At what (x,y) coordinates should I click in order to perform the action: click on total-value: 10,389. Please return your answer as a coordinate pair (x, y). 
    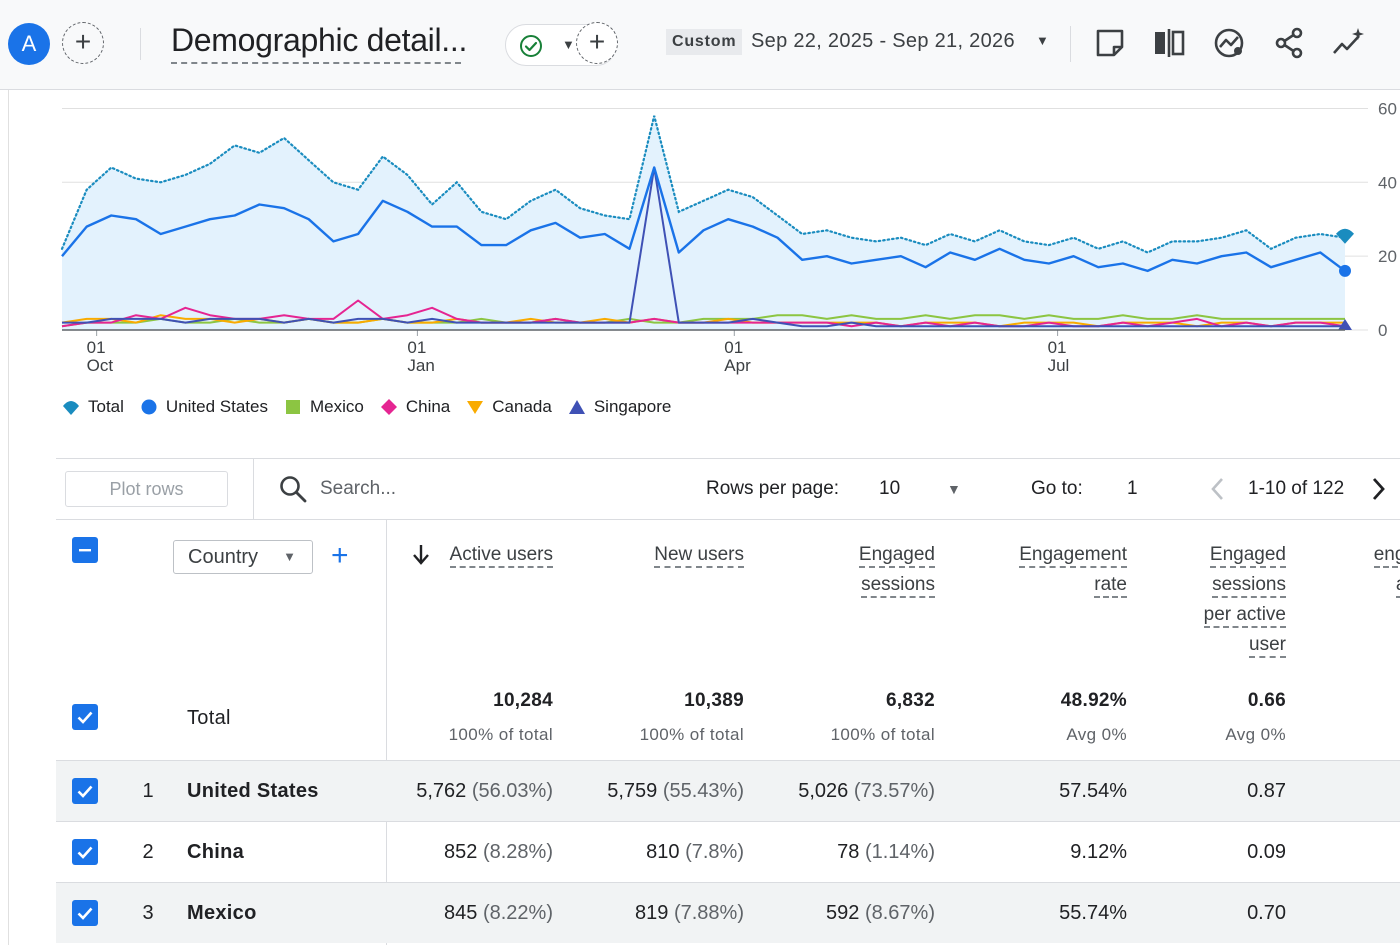
    Looking at the image, I should click on (714, 700).